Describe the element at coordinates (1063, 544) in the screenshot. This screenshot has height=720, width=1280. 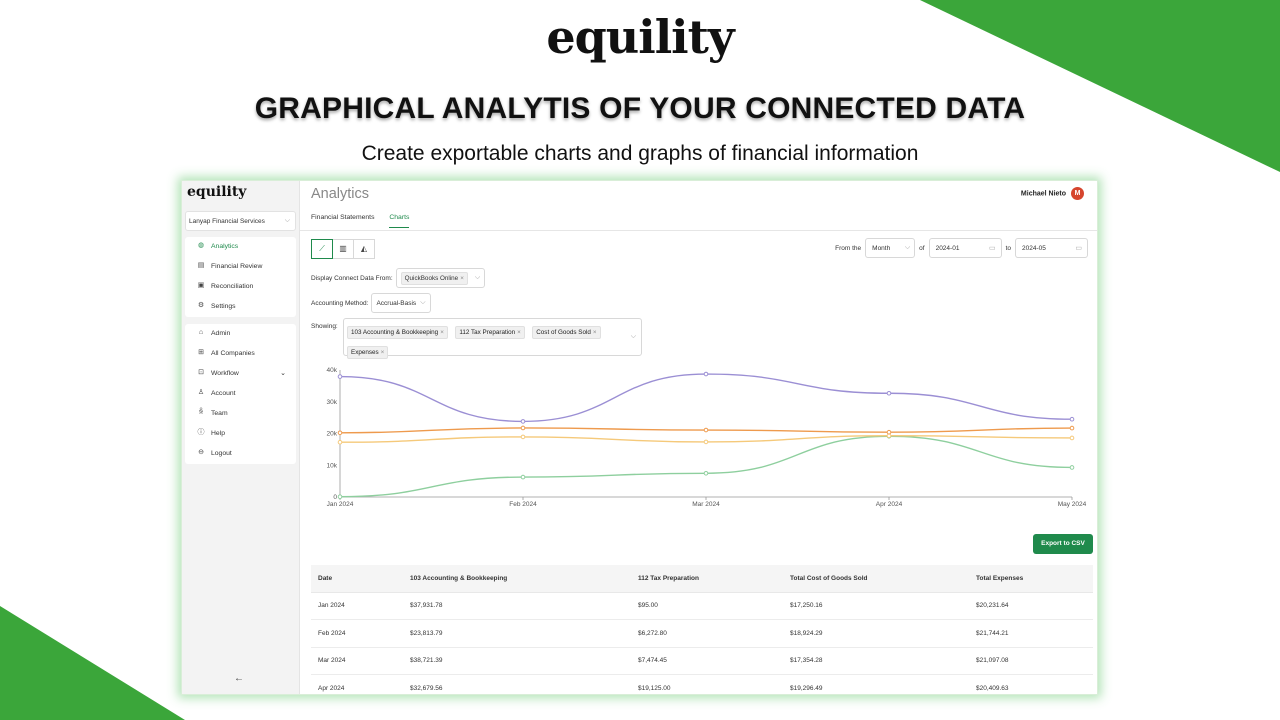
I see `export-csv-button: Export to CSV` at that location.